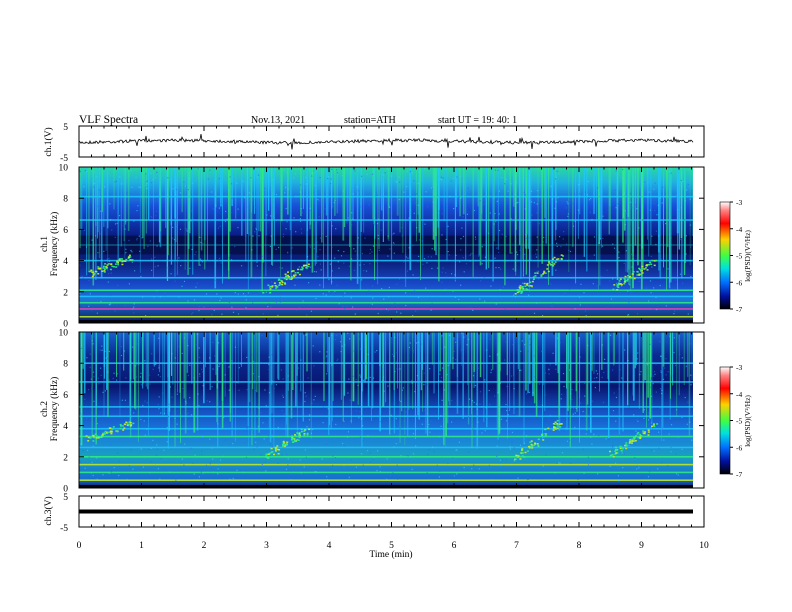  Describe the element at coordinates (45, 409) in the screenshot. I see `ch2-spectrogram-channel-label: ch.2` at that location.